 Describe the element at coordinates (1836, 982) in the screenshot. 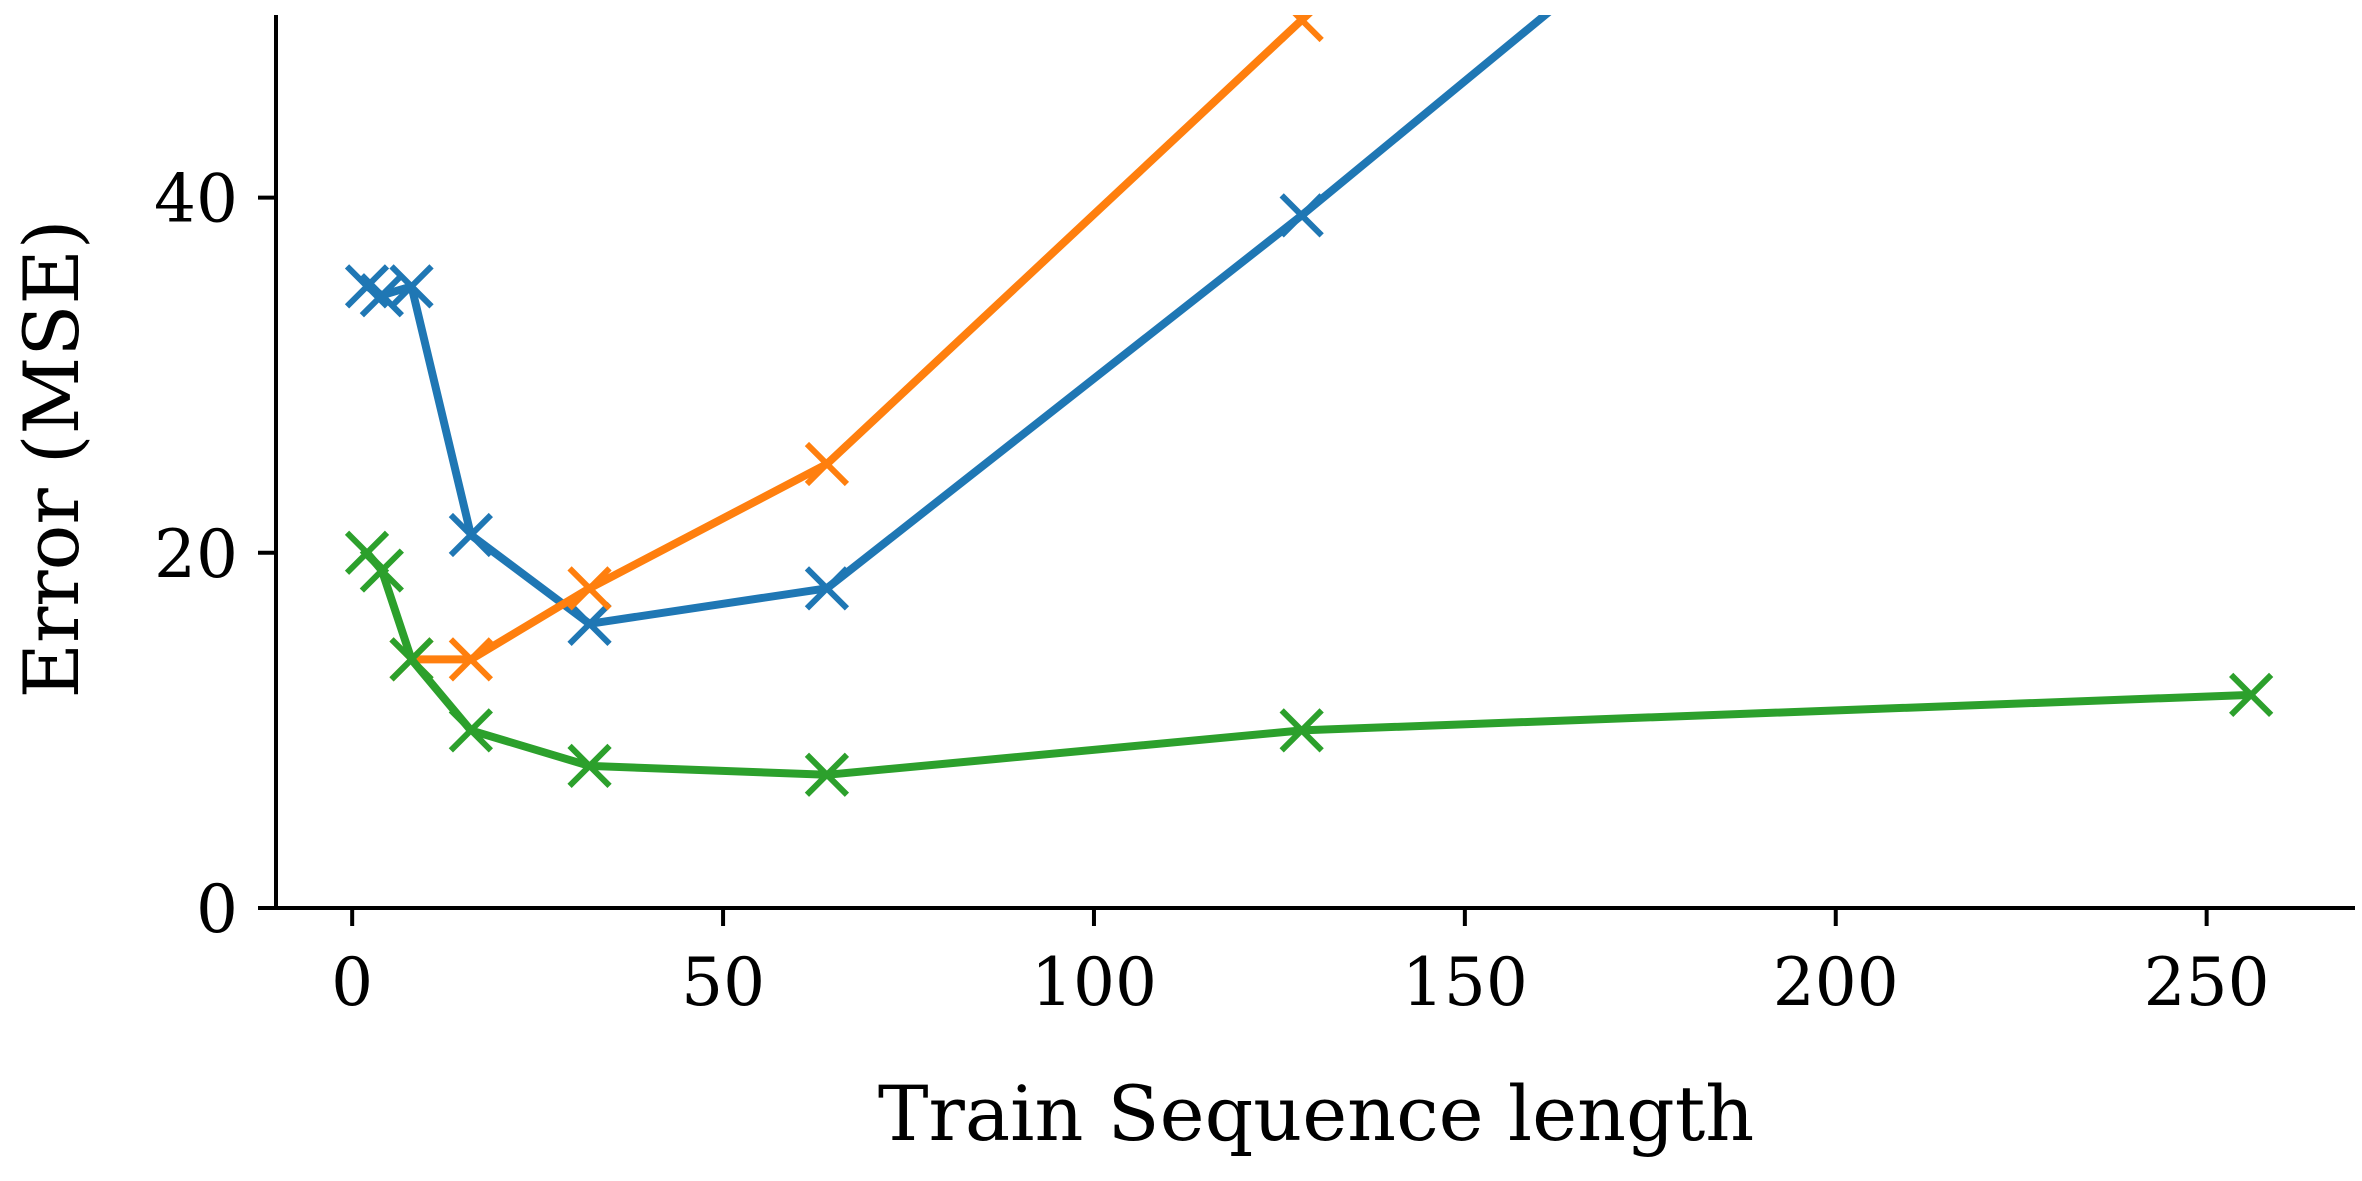

I see `x-tick-label: 200` at that location.